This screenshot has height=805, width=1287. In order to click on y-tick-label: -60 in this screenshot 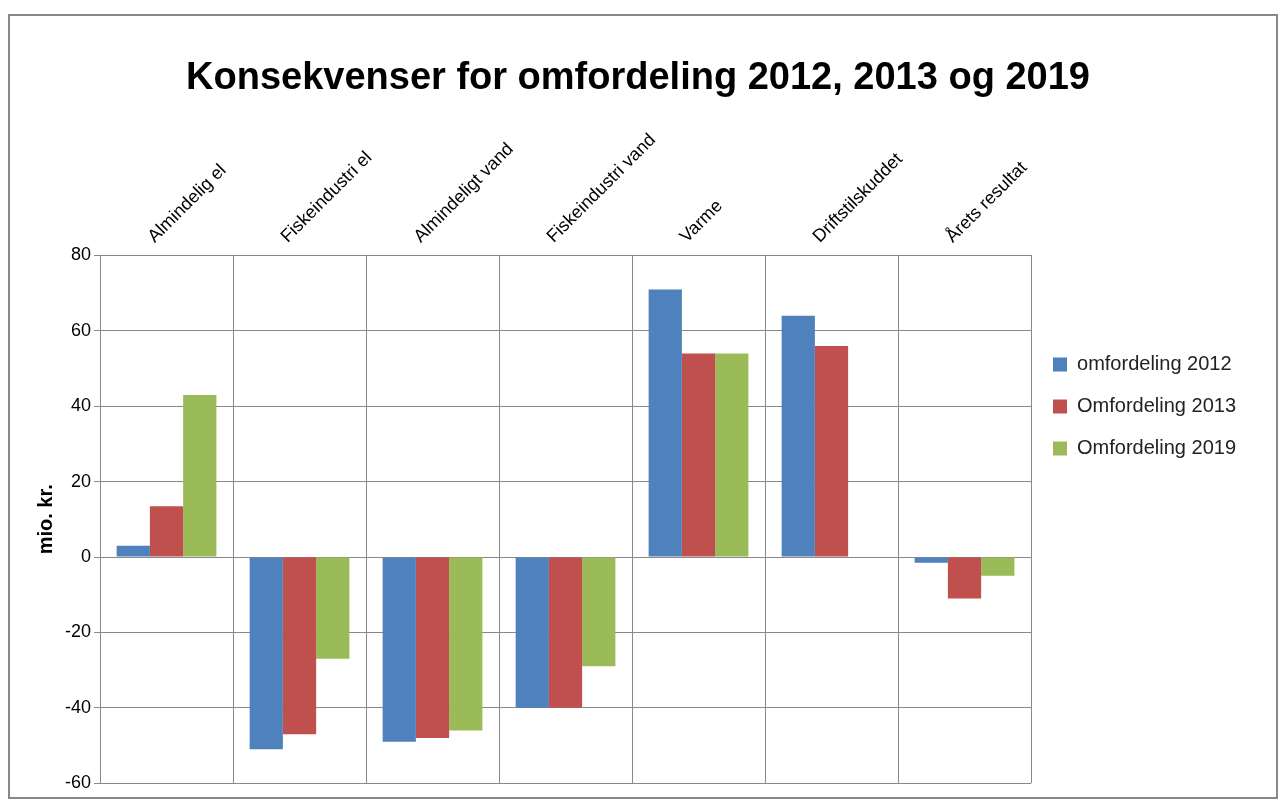, I will do `click(78, 782)`.